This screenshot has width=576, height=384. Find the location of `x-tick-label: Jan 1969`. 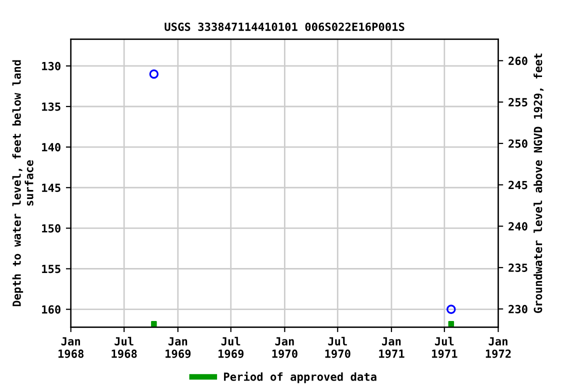

x-tick-label: Jan 1969 is located at coordinates (178, 347).